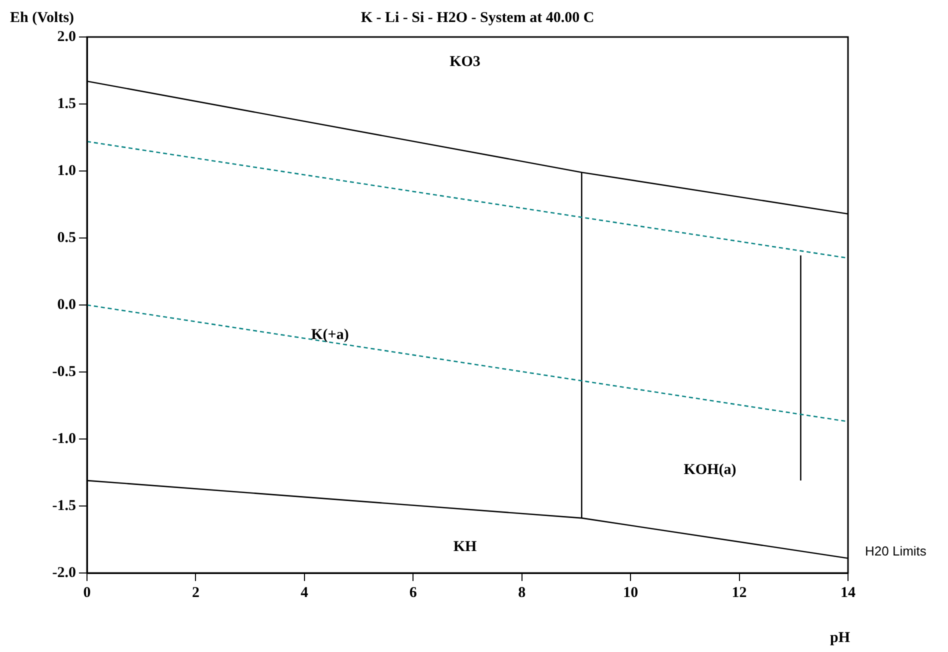 The height and width of the screenshot is (652, 948). Describe the element at coordinates (739, 592) in the screenshot. I see `x-tick-label: 12` at that location.